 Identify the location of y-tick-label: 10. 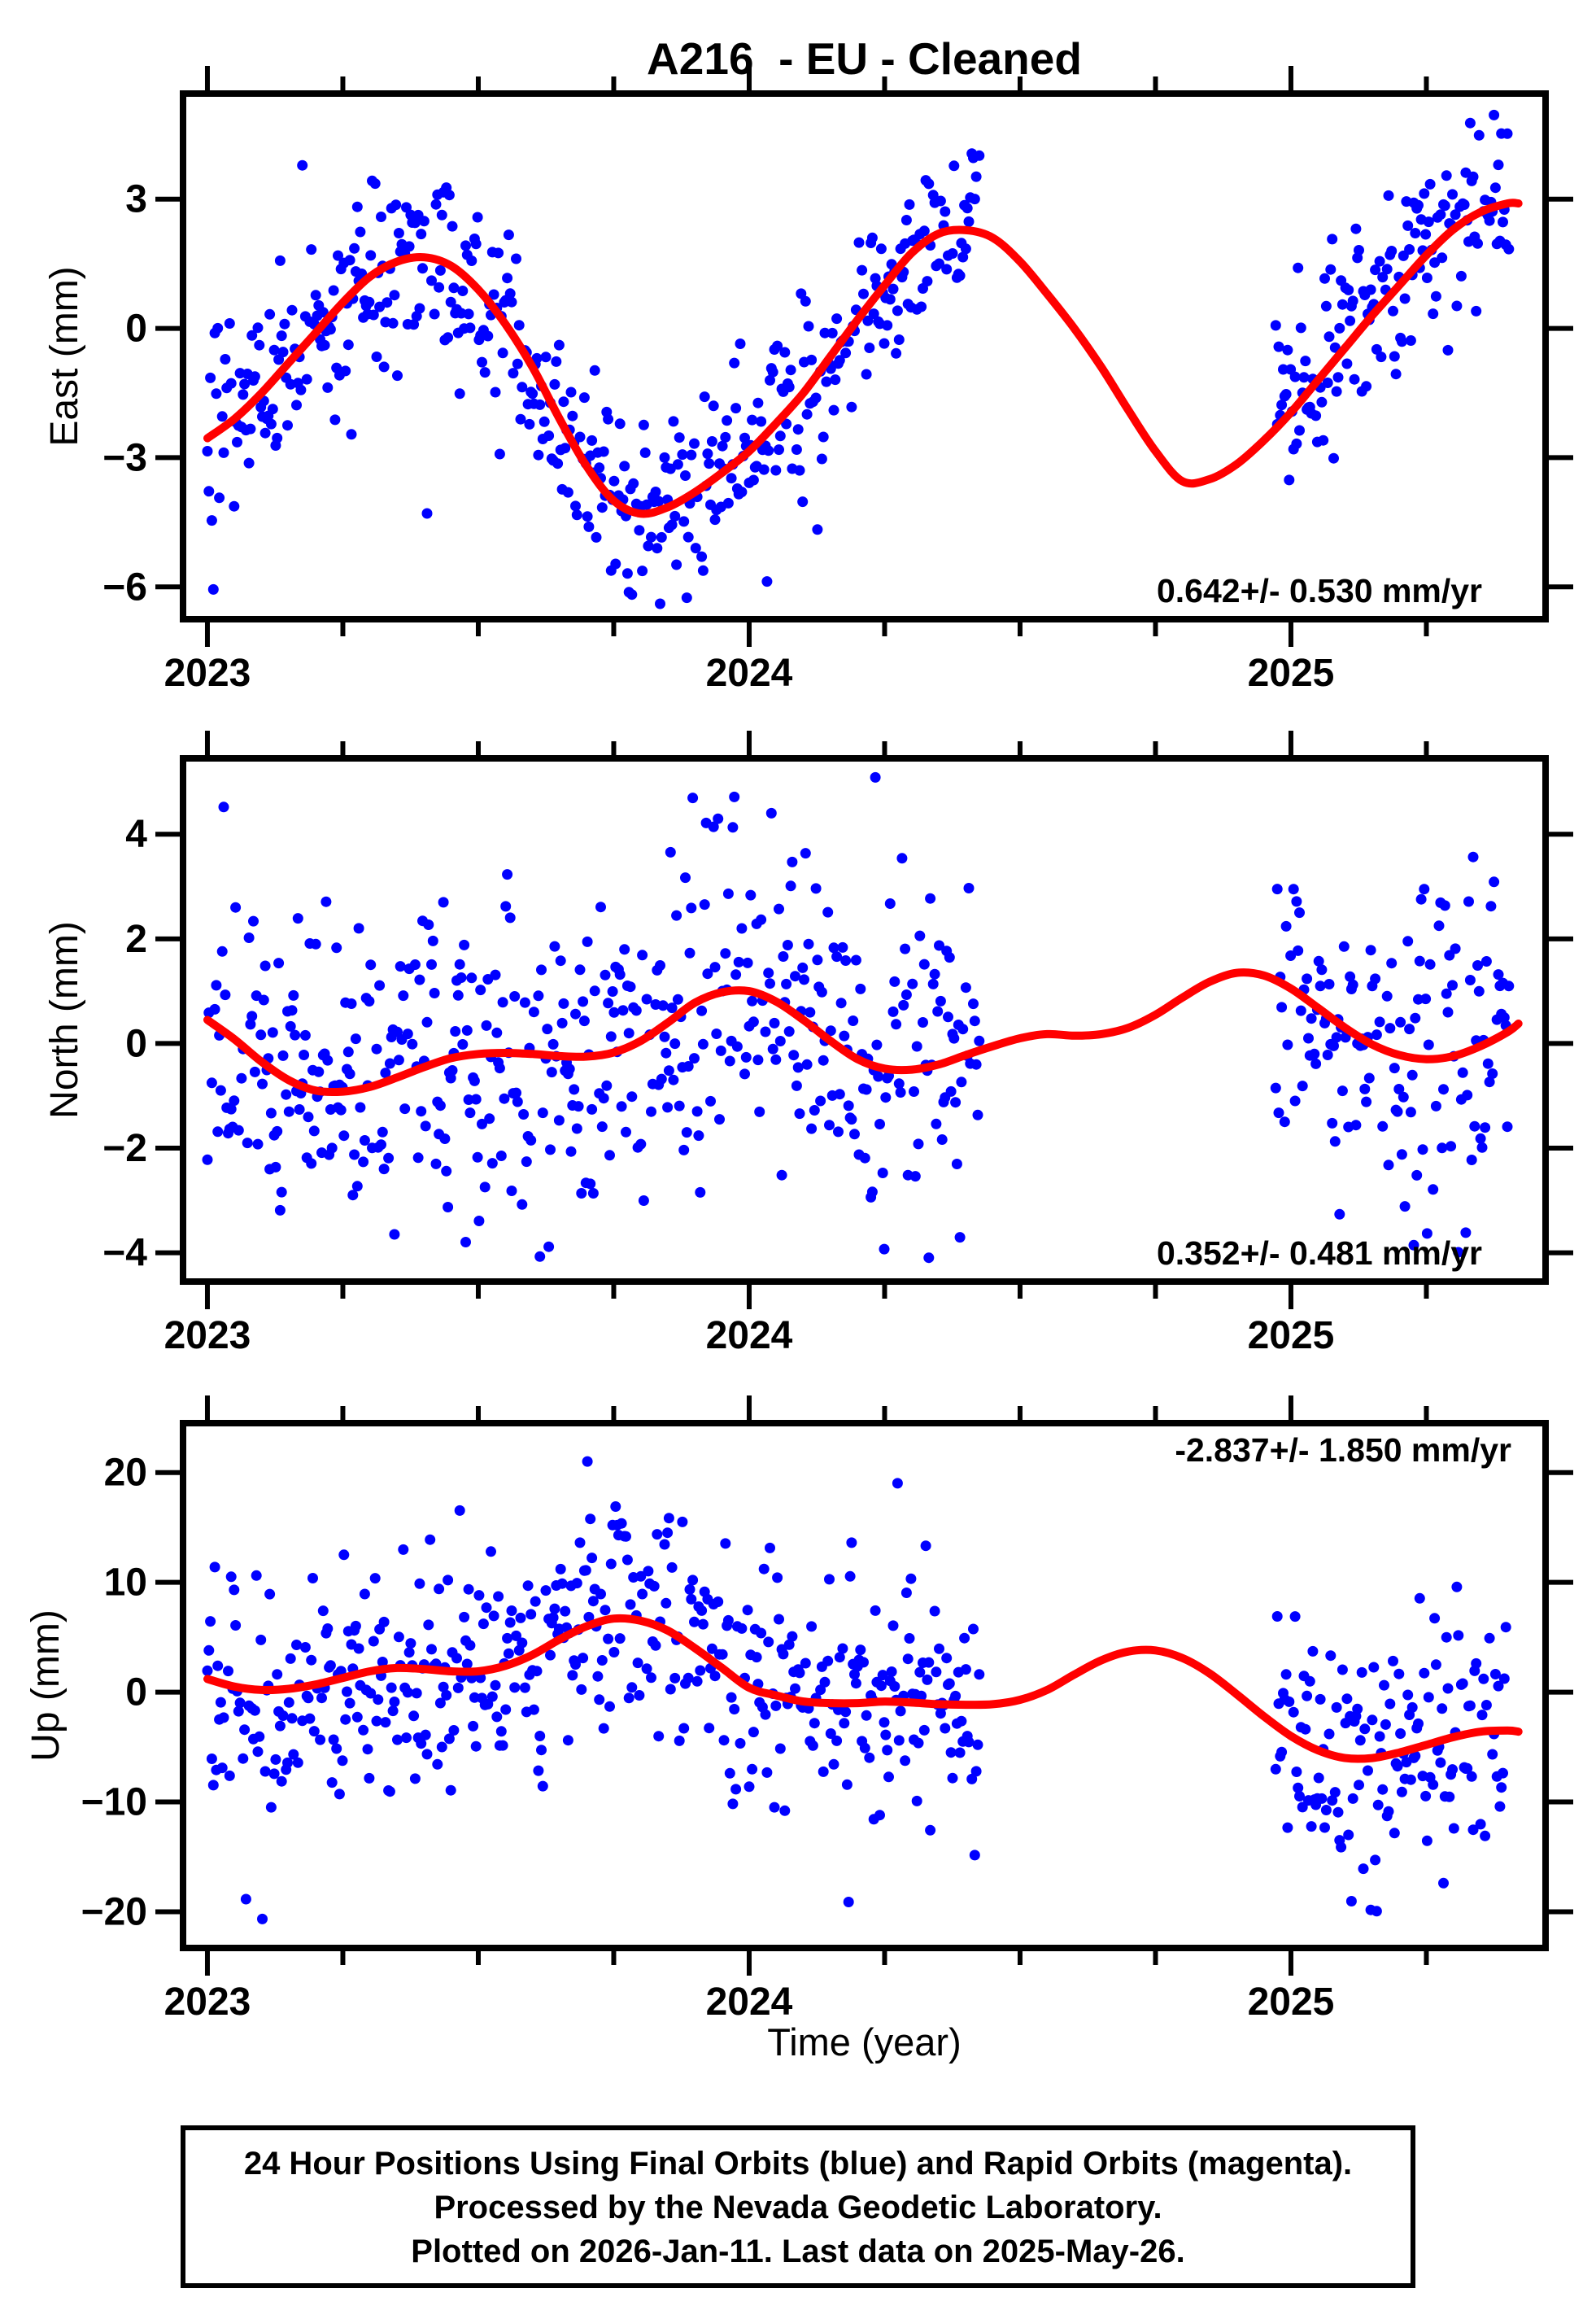
(125, 1583).